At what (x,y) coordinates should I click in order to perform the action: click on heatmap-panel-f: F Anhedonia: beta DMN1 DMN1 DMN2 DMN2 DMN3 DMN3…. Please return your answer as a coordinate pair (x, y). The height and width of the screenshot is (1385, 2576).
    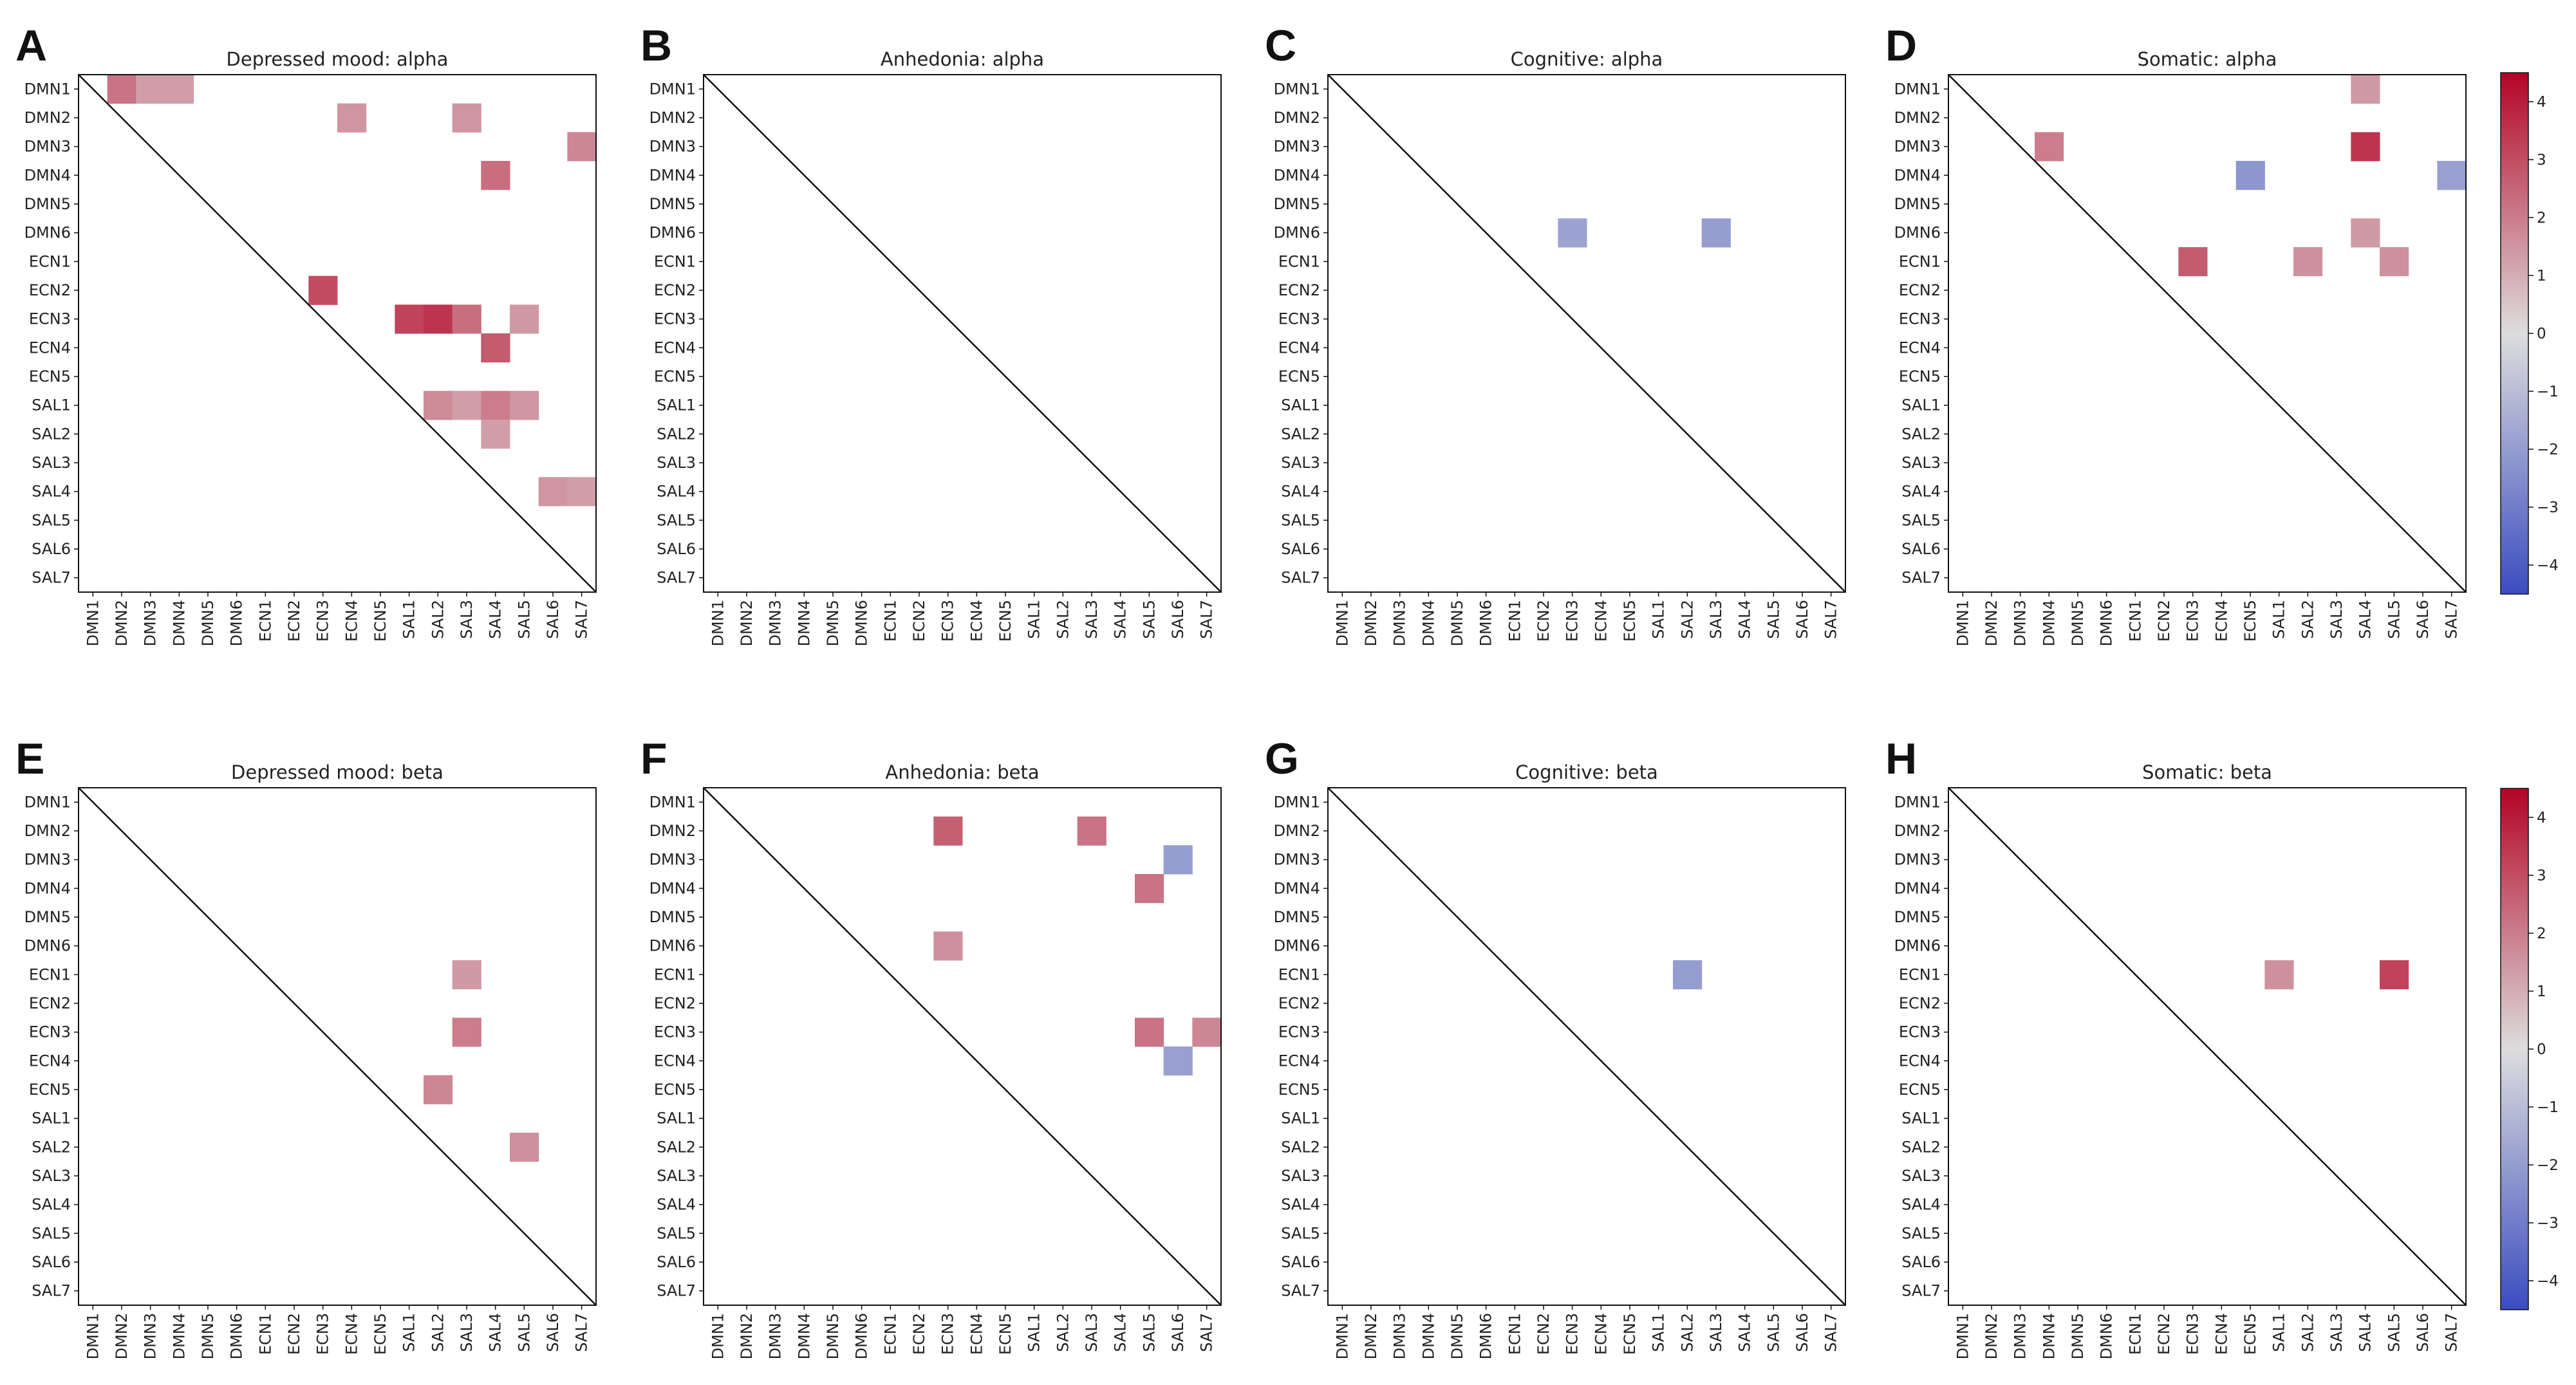
    Looking at the image, I should click on (931, 1046).